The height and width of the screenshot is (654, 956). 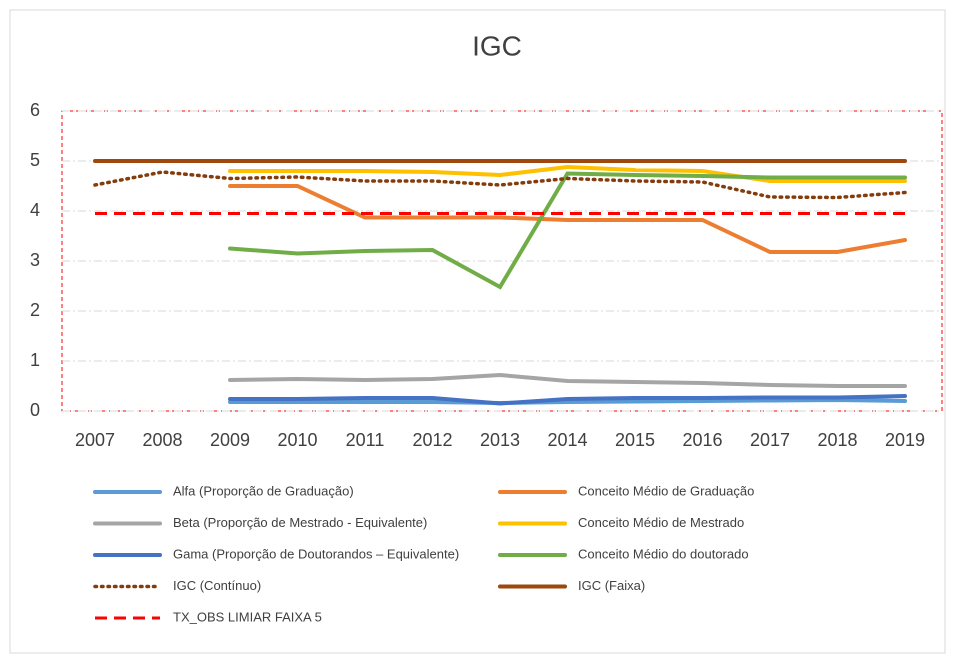 What do you see at coordinates (35, 410) in the screenshot?
I see `y-tick-label: 0` at bounding box center [35, 410].